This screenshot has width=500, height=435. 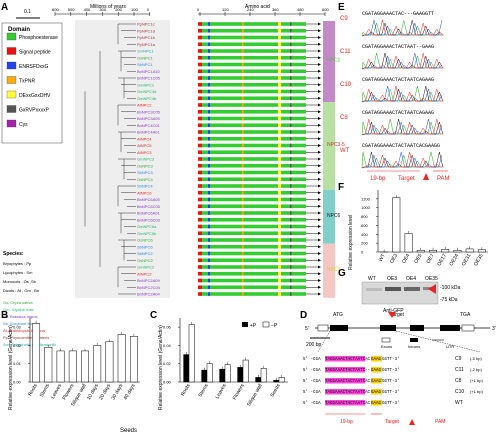 I want to click on scale-bar-label: 0.1, so click(x=27, y=12).